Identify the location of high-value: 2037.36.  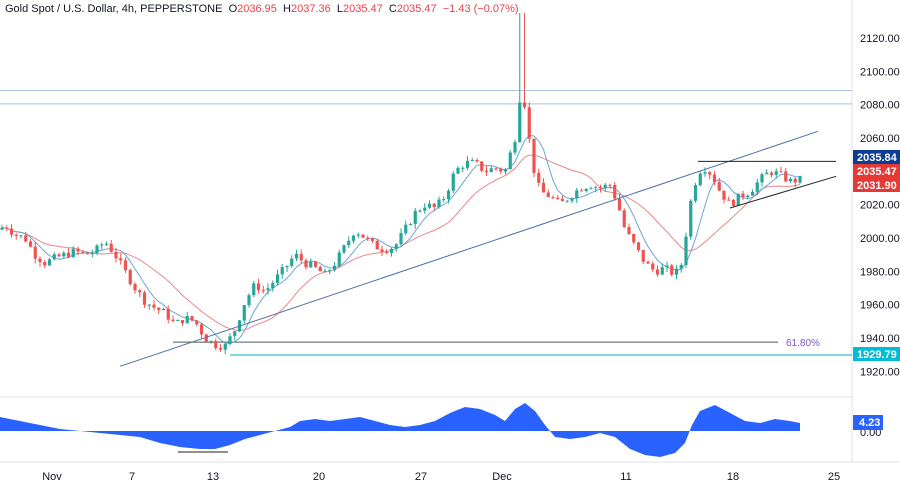
(310, 9).